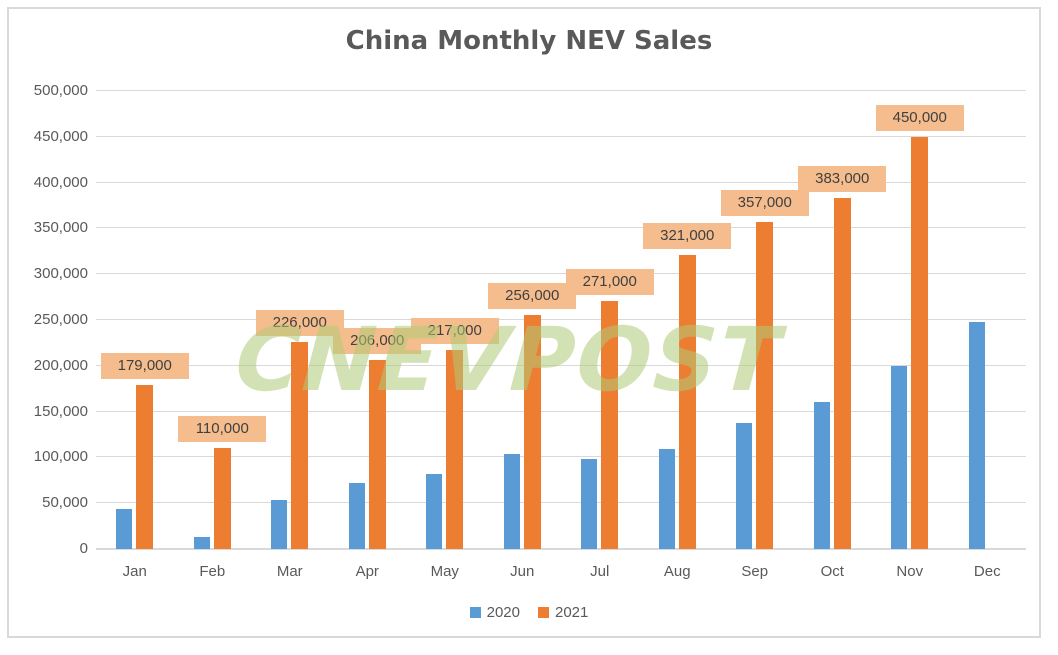 Image resolution: width=1058 pixels, height=655 pixels. Describe the element at coordinates (532, 295) in the screenshot. I see `data-label-2021-jun: 256,000` at that location.